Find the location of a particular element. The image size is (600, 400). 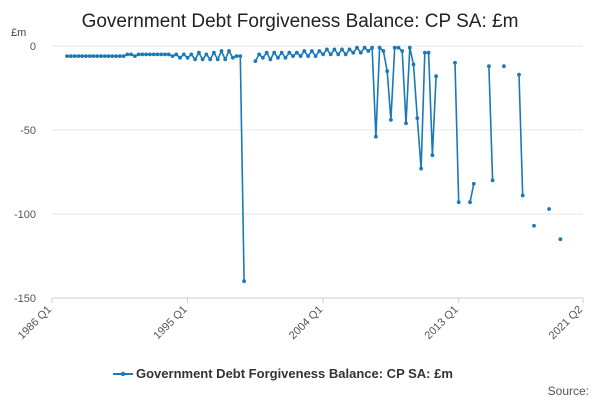

y-axis-unit-label: £m is located at coordinates (18, 33).